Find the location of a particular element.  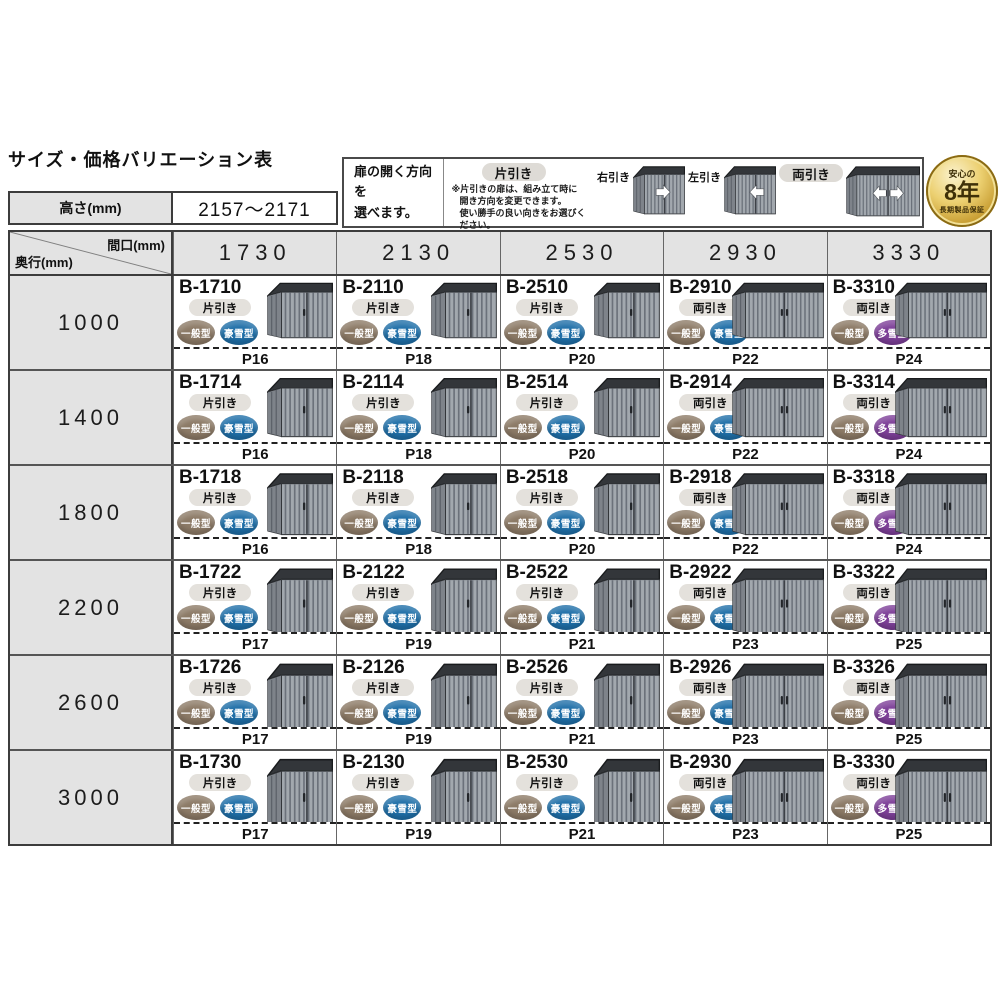

product-cell: B-3318 両引き 一般型 多雪型 P24 is located at coordinates (908, 512).